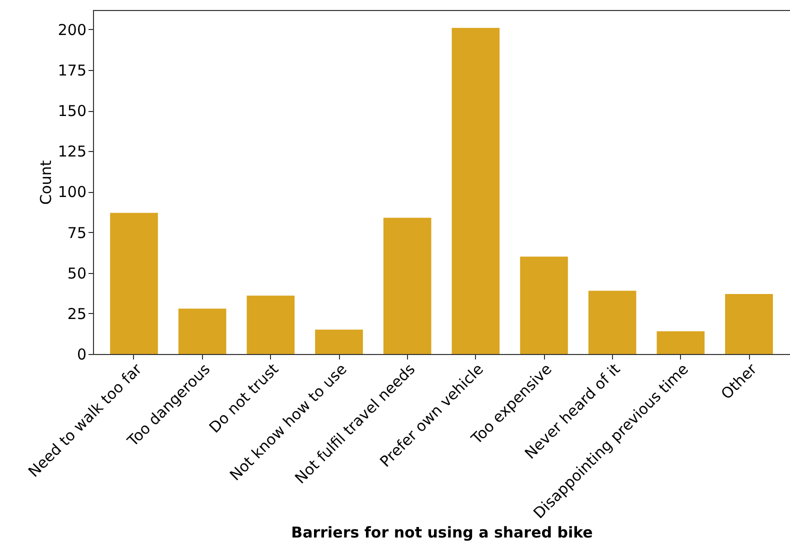  What do you see at coordinates (76, 313) in the screenshot?
I see `y-tick-label: 25` at bounding box center [76, 313].